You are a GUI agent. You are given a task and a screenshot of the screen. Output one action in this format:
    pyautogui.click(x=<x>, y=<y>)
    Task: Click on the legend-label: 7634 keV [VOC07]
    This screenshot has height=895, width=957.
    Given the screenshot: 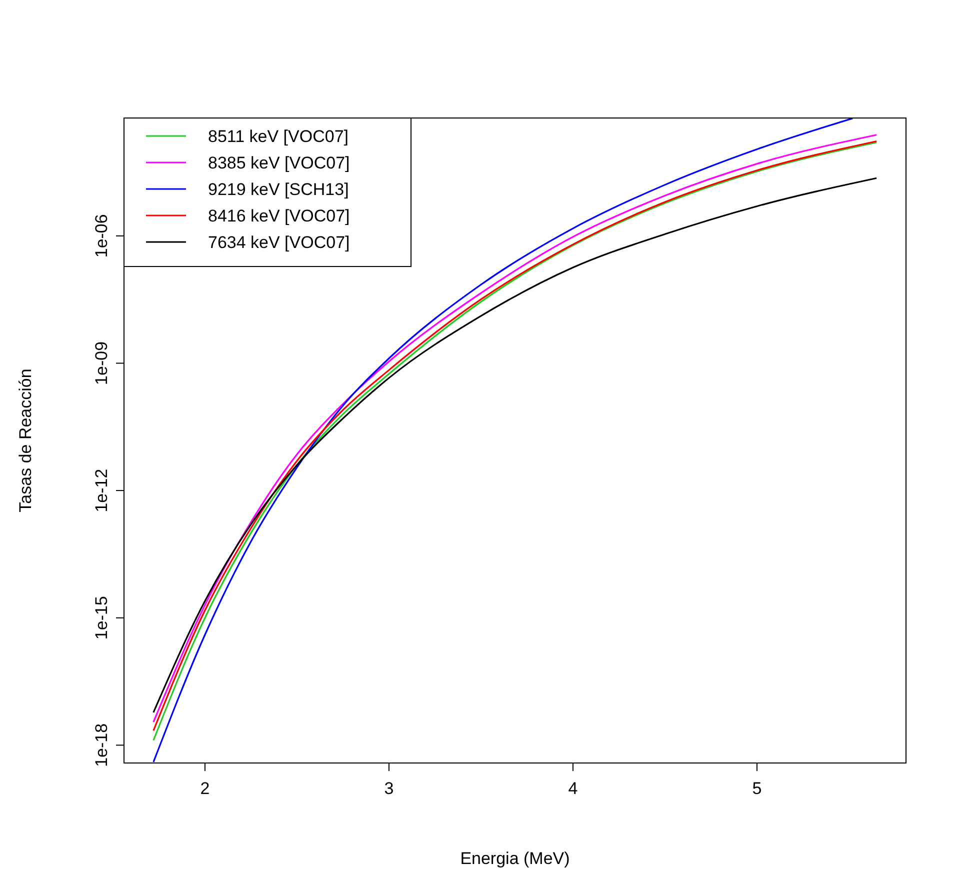 What is the action you would take?
    pyautogui.click(x=279, y=242)
    